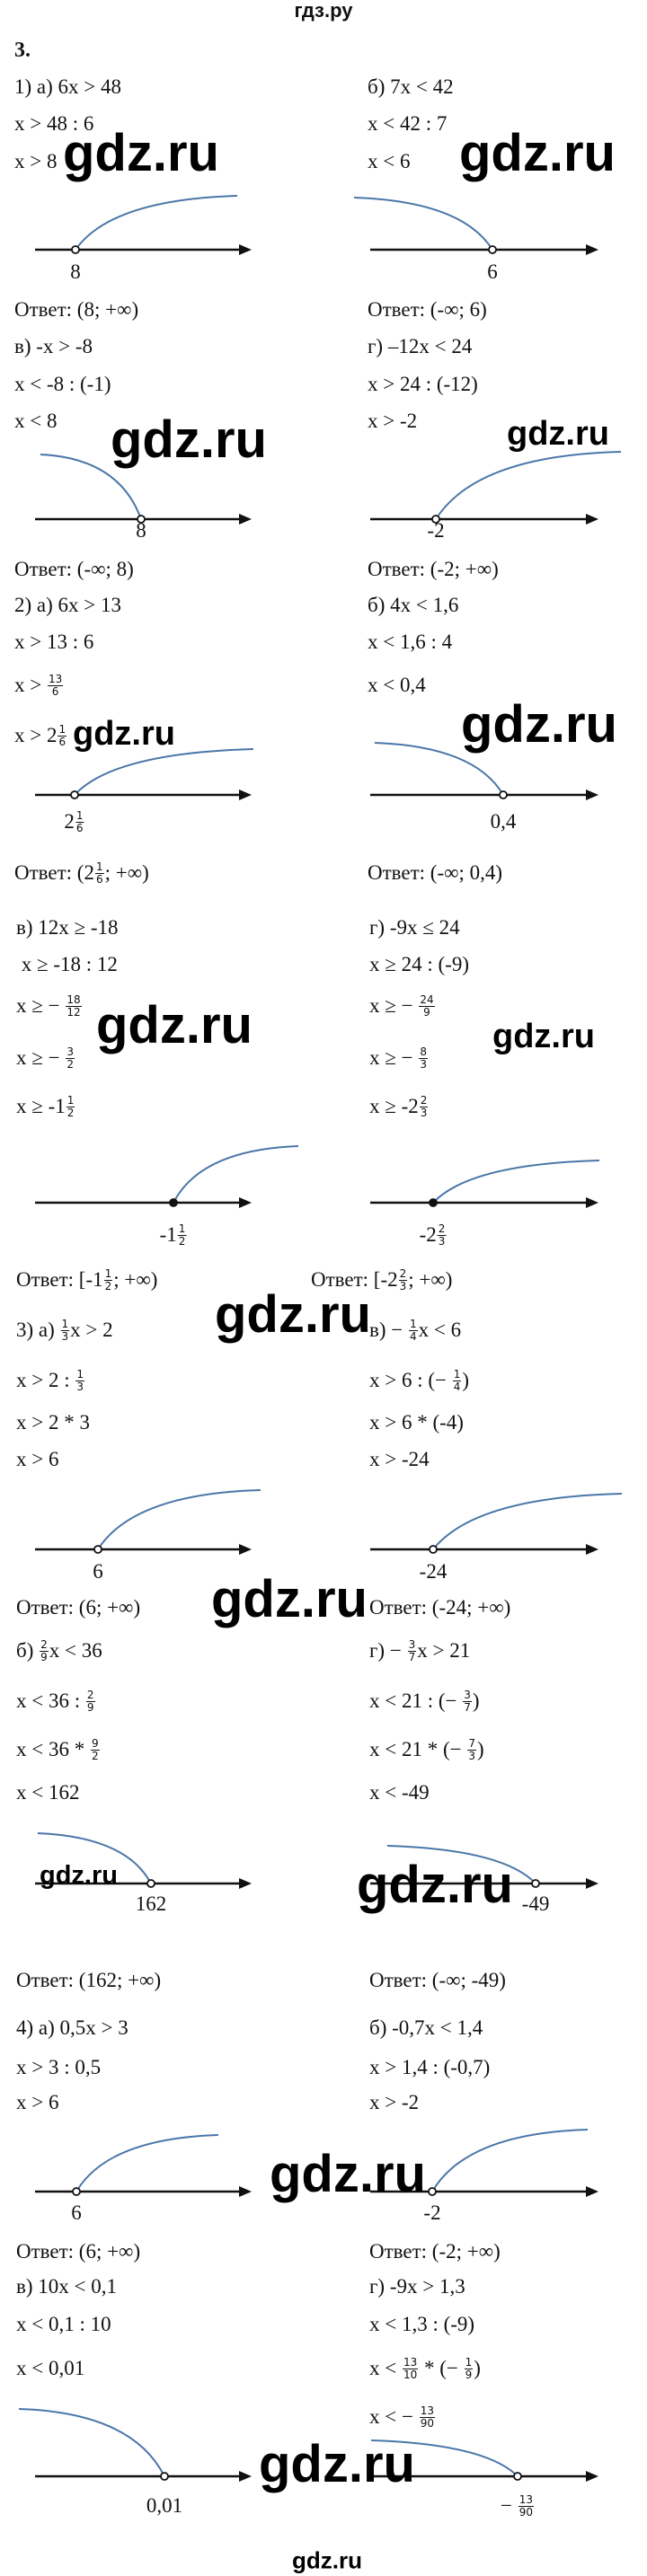  I want to click on equation-line: x < 21 : (− 3 7), so click(424, 1701).